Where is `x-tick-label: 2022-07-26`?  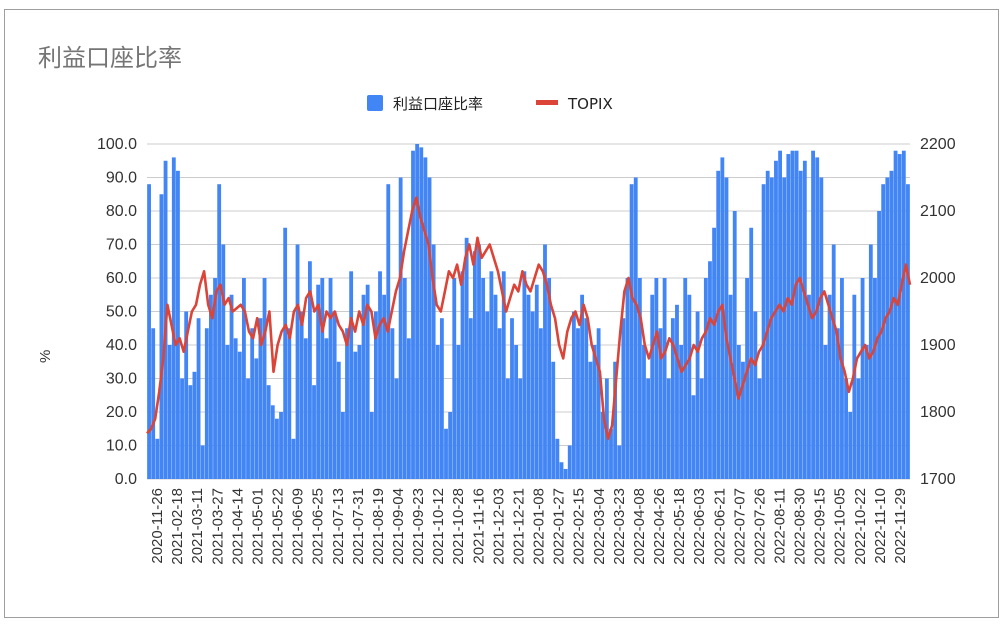
x-tick-label: 2022-07-26 is located at coordinates (759, 526).